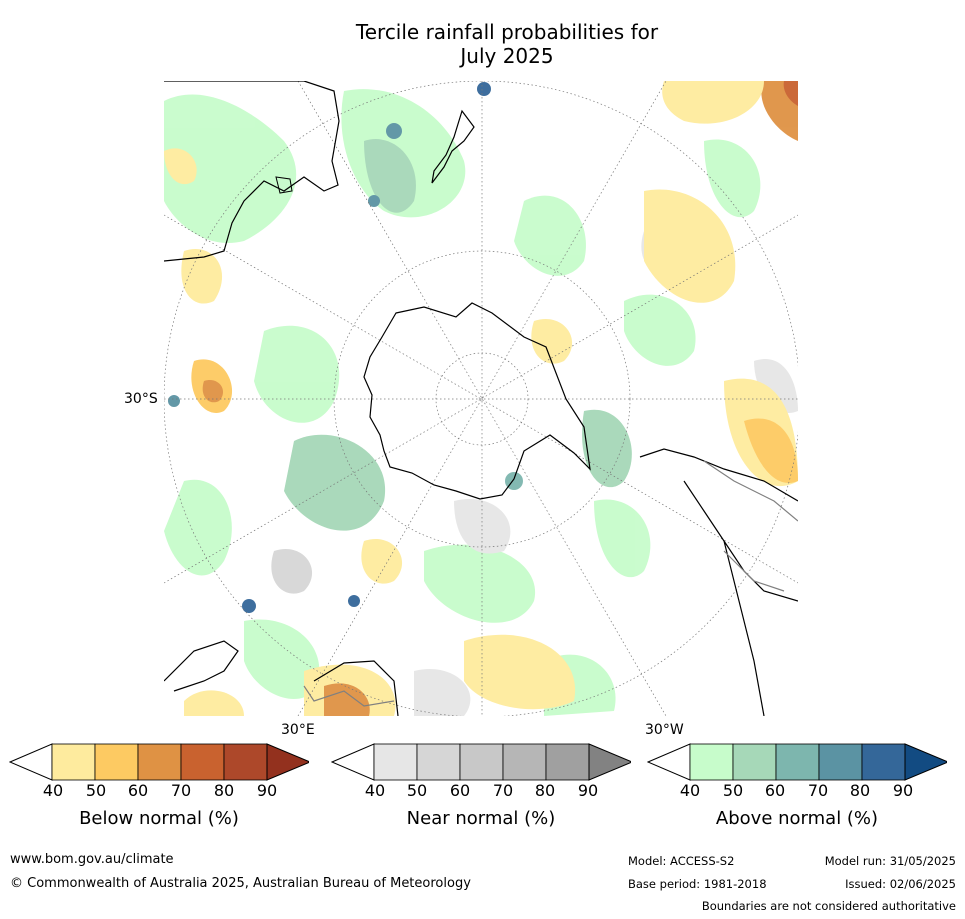  Describe the element at coordinates (588, 790) in the screenshot. I see `tick-near-90: 90` at that location.